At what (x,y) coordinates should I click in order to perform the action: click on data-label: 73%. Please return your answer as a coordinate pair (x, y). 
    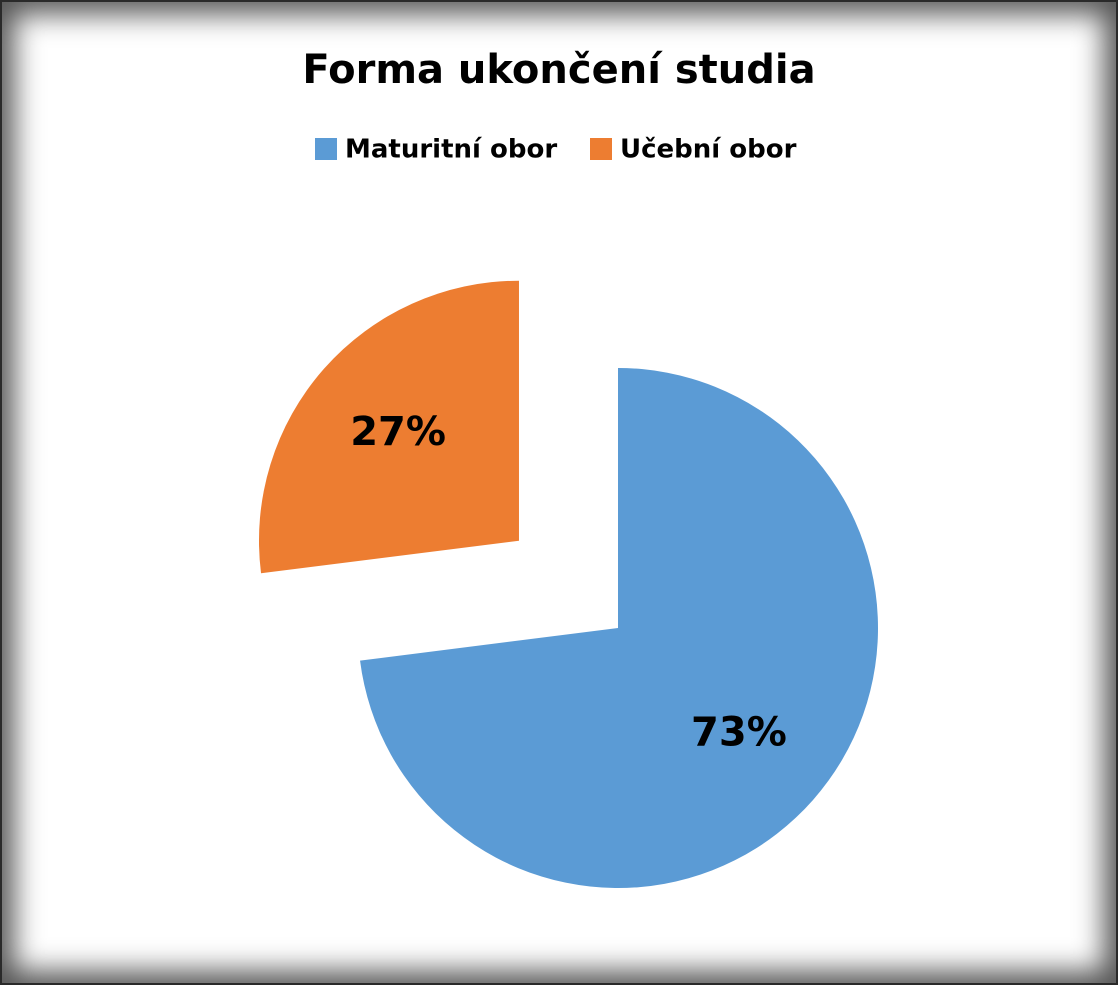
    Looking at the image, I should click on (739, 733).